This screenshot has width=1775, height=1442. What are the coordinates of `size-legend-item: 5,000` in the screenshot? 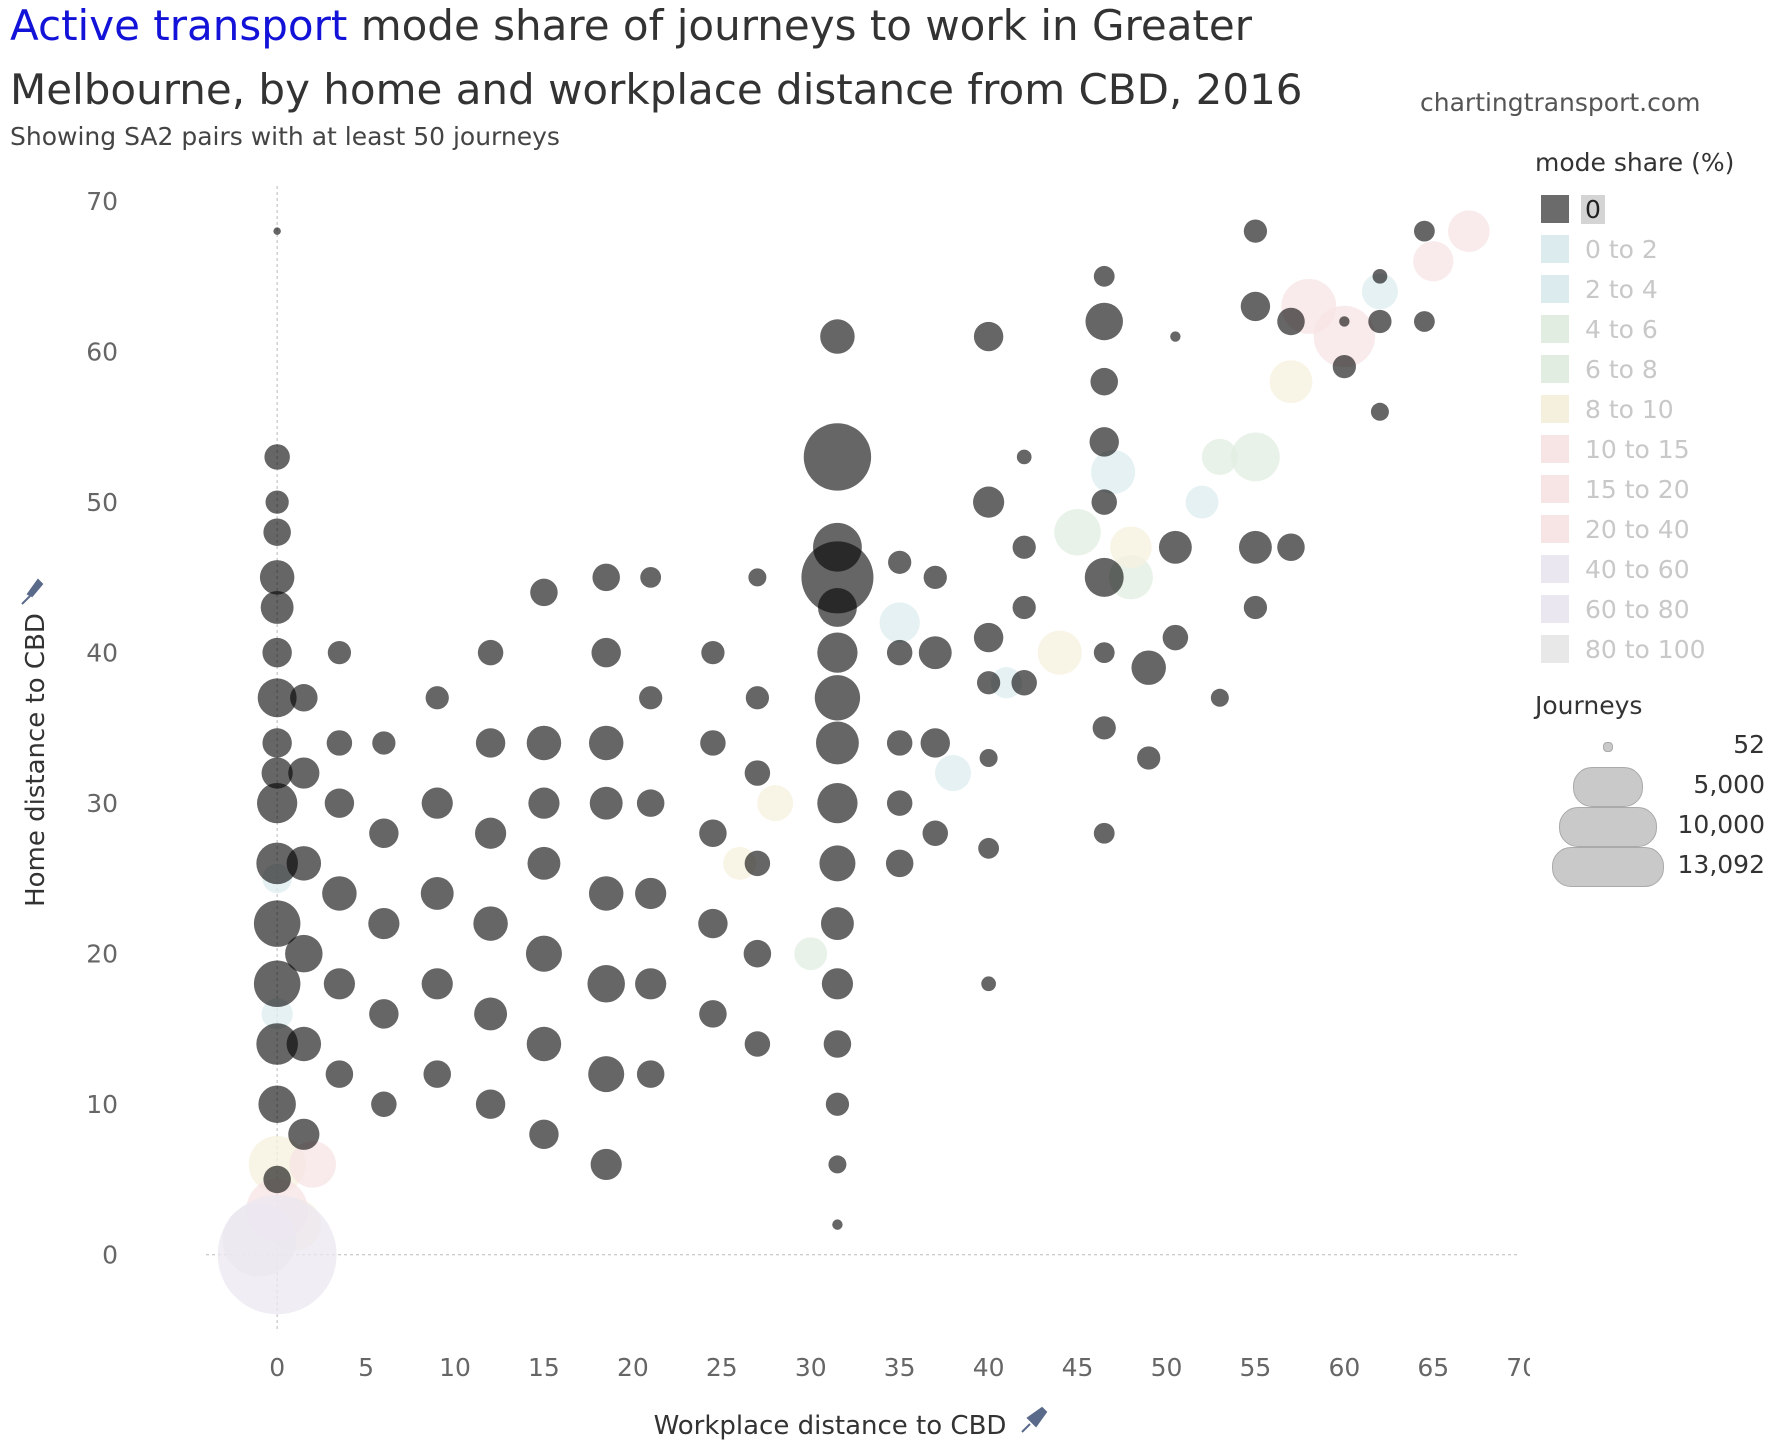 It's located at (1655, 786).